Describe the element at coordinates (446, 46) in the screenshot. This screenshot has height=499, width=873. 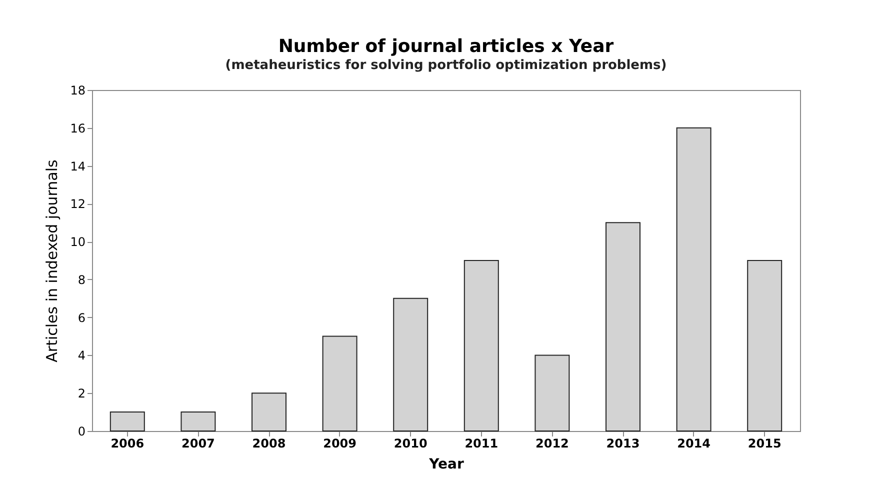
I see `chart-title: Number of journal articles x Year` at that location.